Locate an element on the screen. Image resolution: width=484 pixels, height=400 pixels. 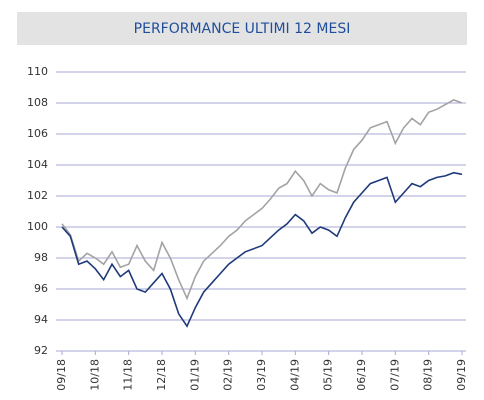
y-tick-label: 92 is located at coordinates (41, 350).